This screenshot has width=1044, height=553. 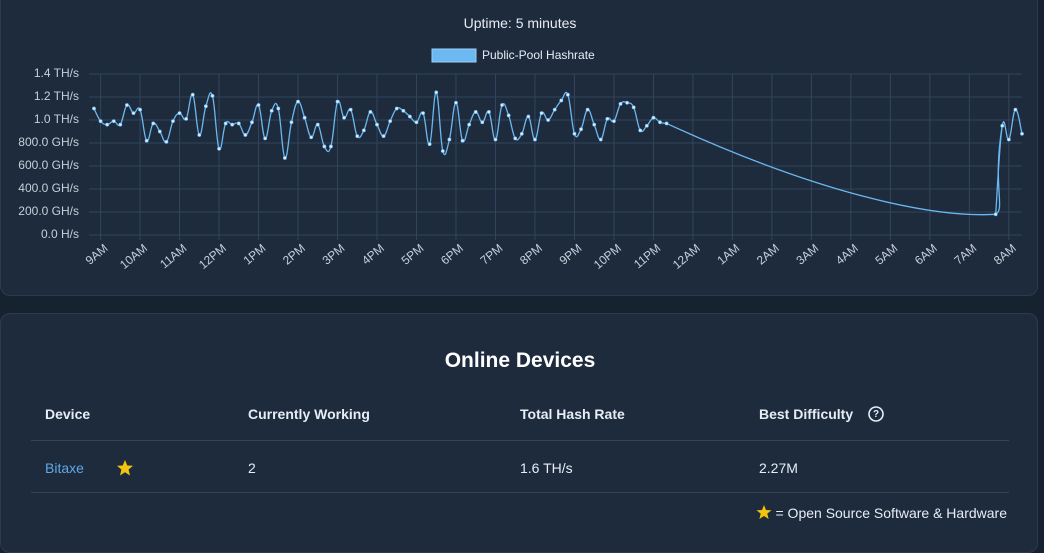 I want to click on footnote-text: = Open Source Software & Hardware, so click(x=891, y=513).